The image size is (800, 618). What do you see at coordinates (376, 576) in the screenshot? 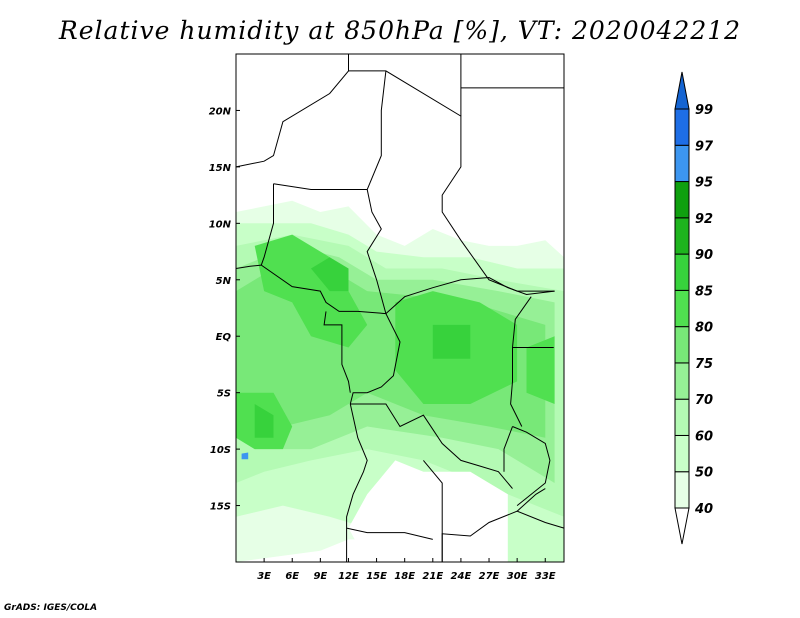
I see `lon-tick-label: 15E` at bounding box center [376, 576].